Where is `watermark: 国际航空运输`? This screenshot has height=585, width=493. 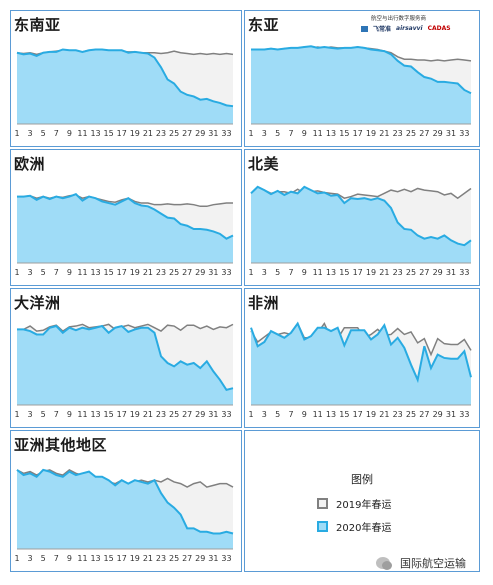
watermark: 国际航空运输 is located at coordinates (421, 563).